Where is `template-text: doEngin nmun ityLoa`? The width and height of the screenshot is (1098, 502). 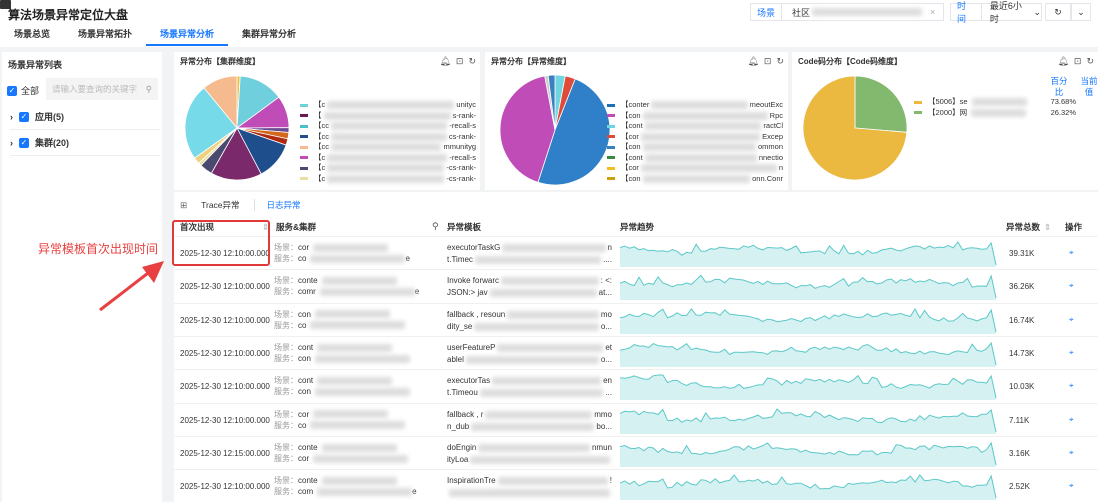
template-text: doEngin nmun ityLoa is located at coordinates (529, 454).